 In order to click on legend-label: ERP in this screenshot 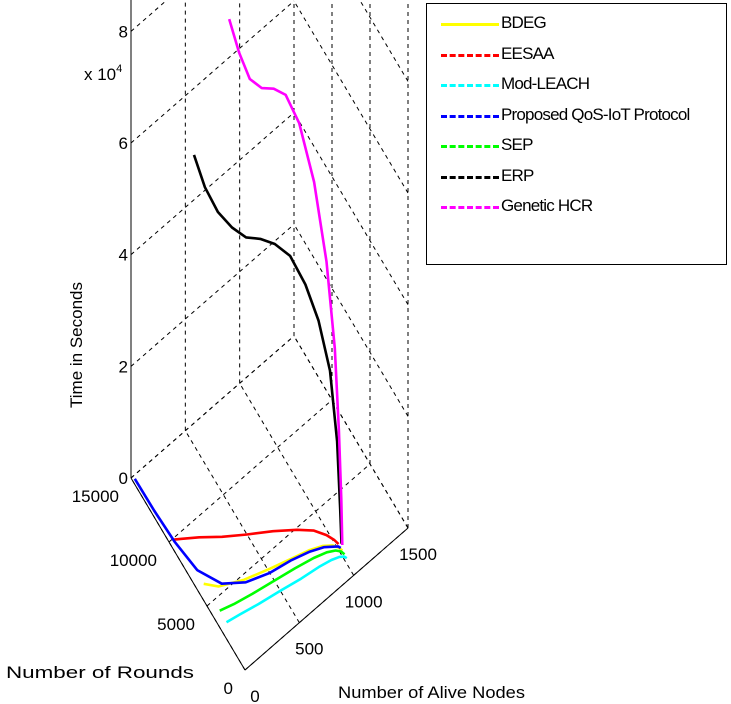, I will do `click(517, 175)`.